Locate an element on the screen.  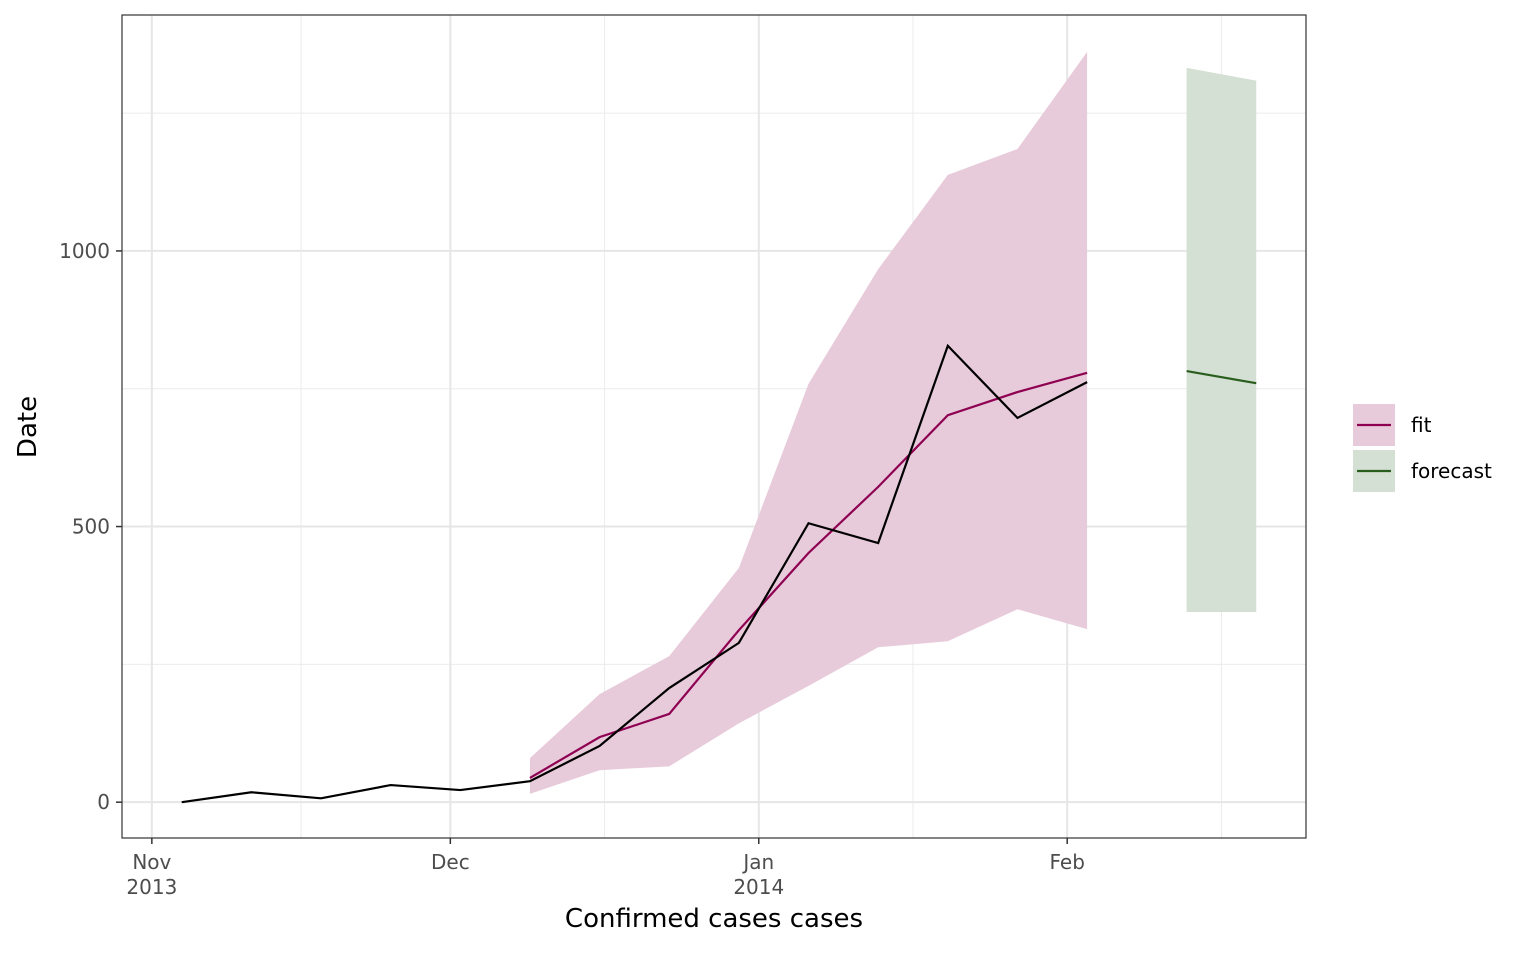
ribbon is located at coordinates (1221, 339).